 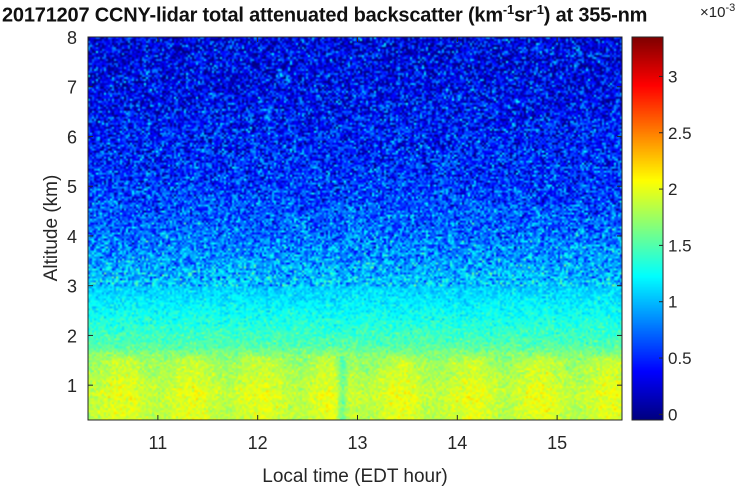 I want to click on colorbar-tick-label: 3, so click(x=672, y=76).